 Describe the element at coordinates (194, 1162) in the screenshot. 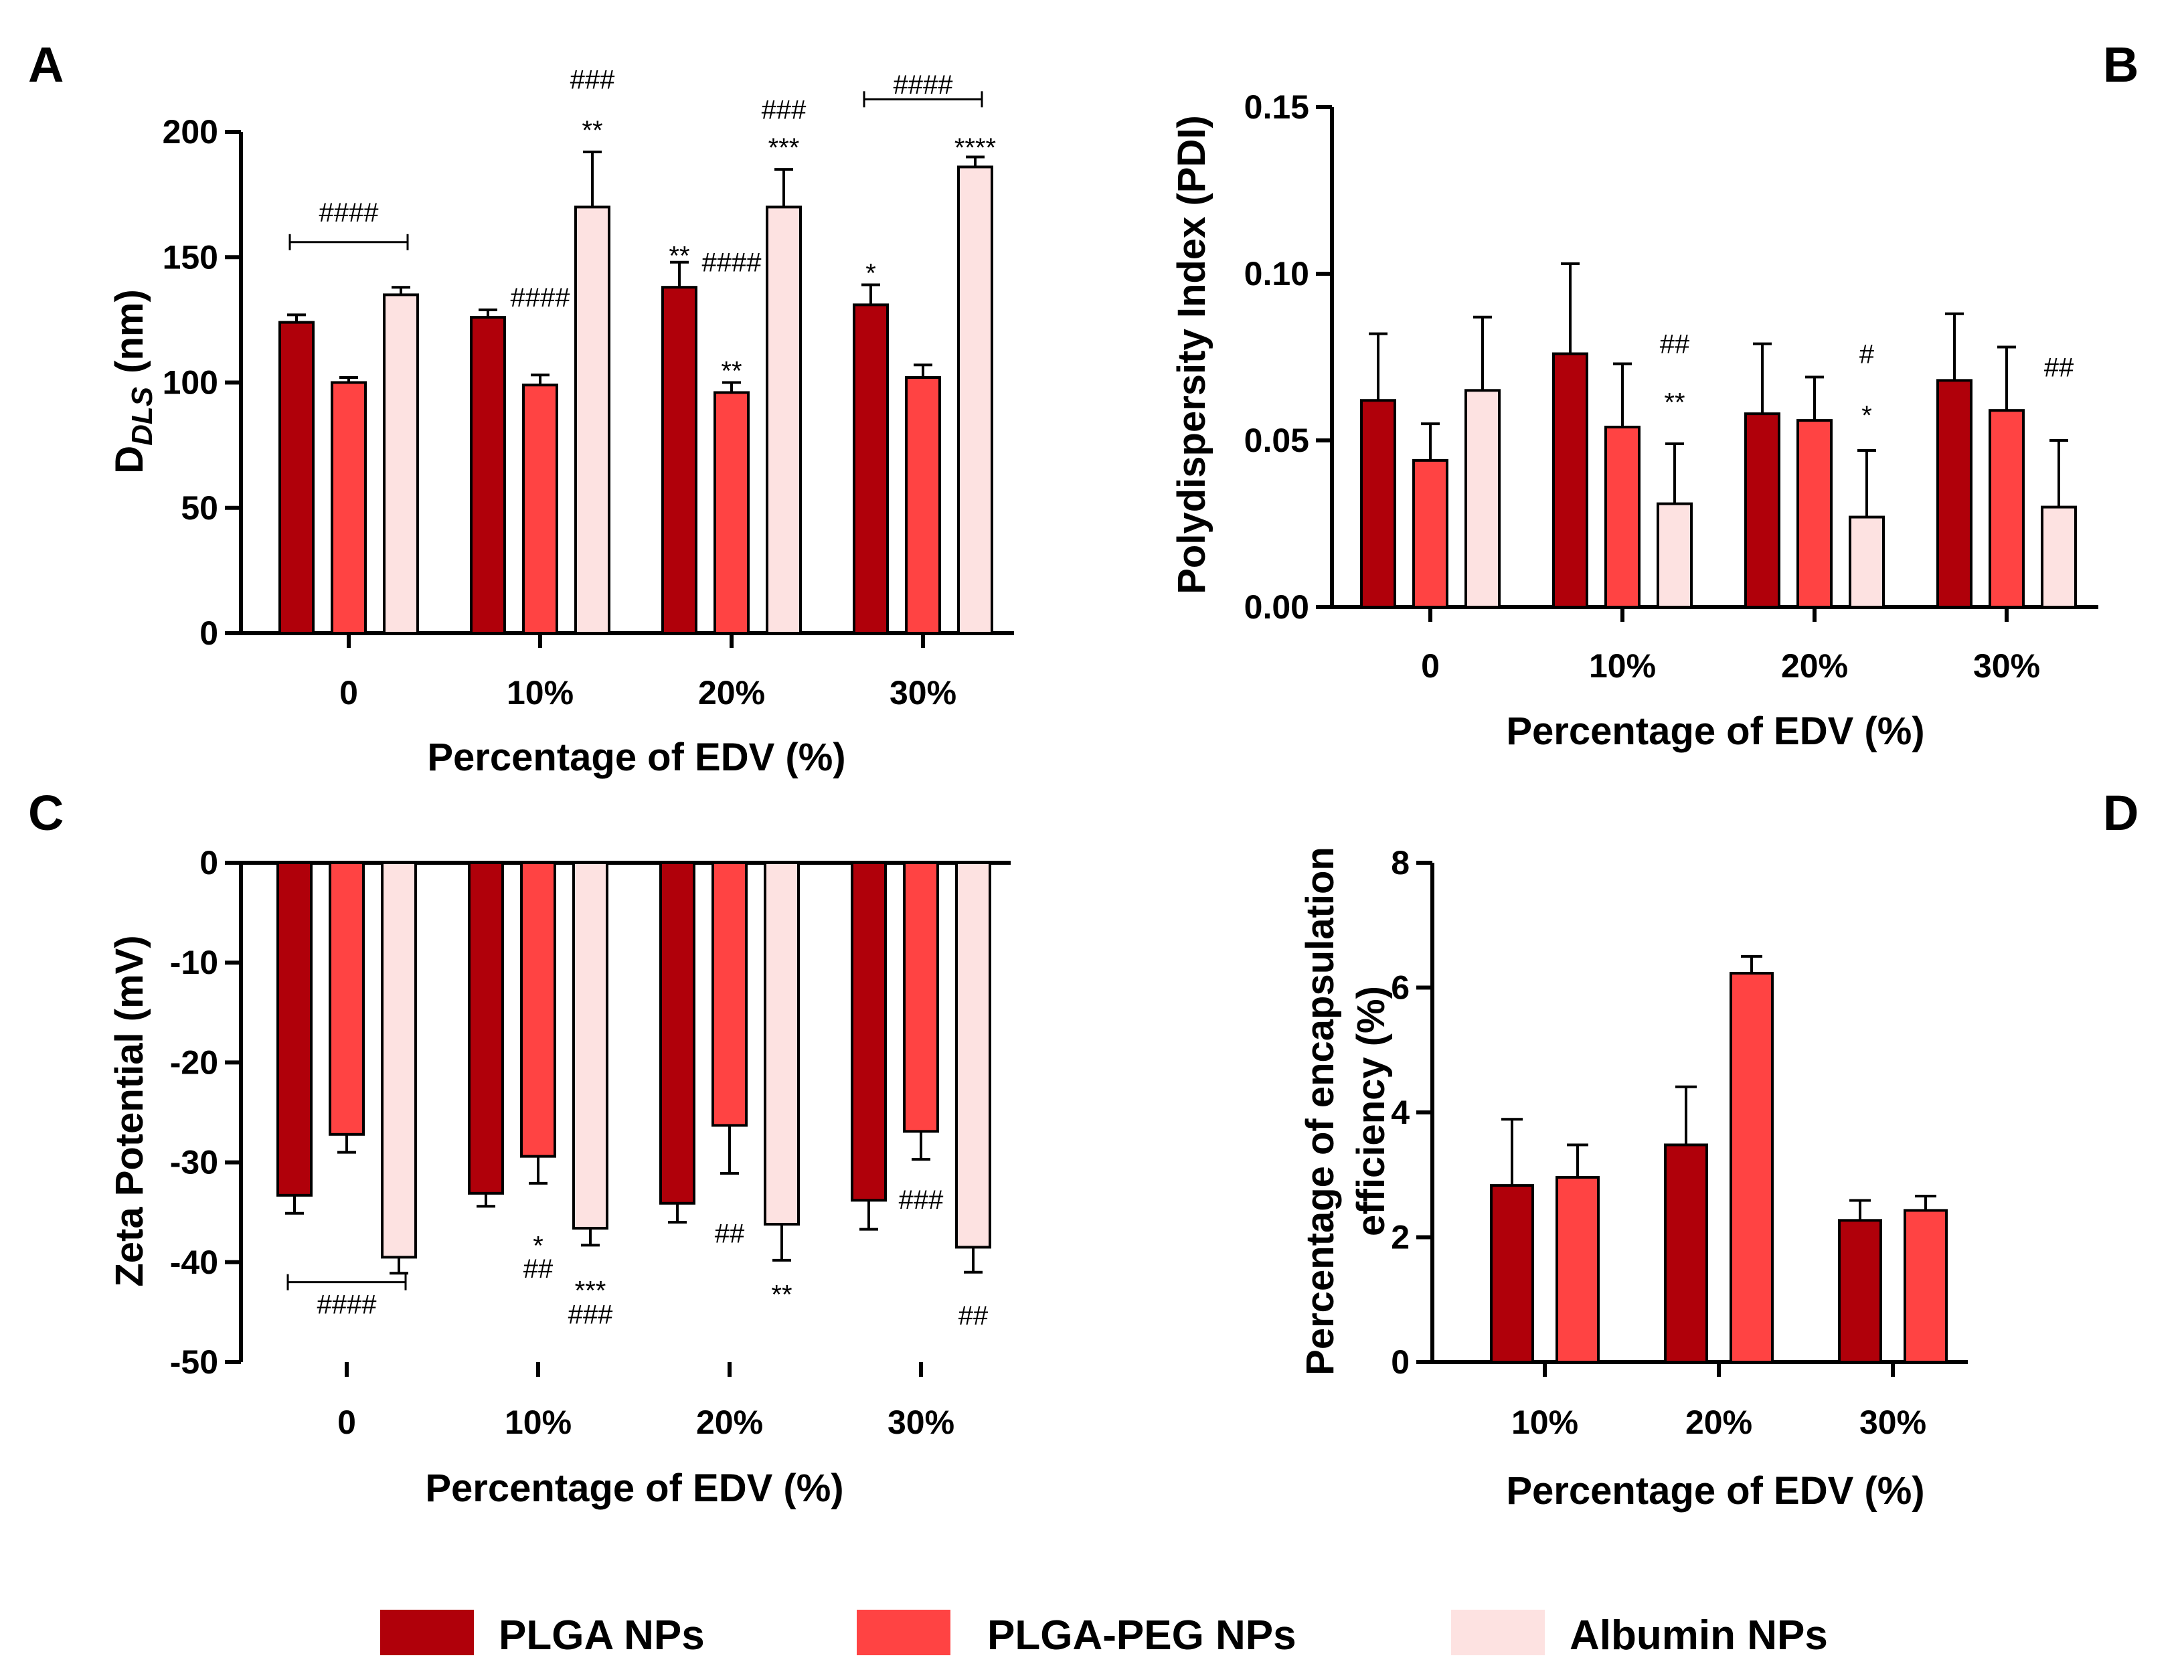

I see `panel-c-y-tick-label: -30` at that location.